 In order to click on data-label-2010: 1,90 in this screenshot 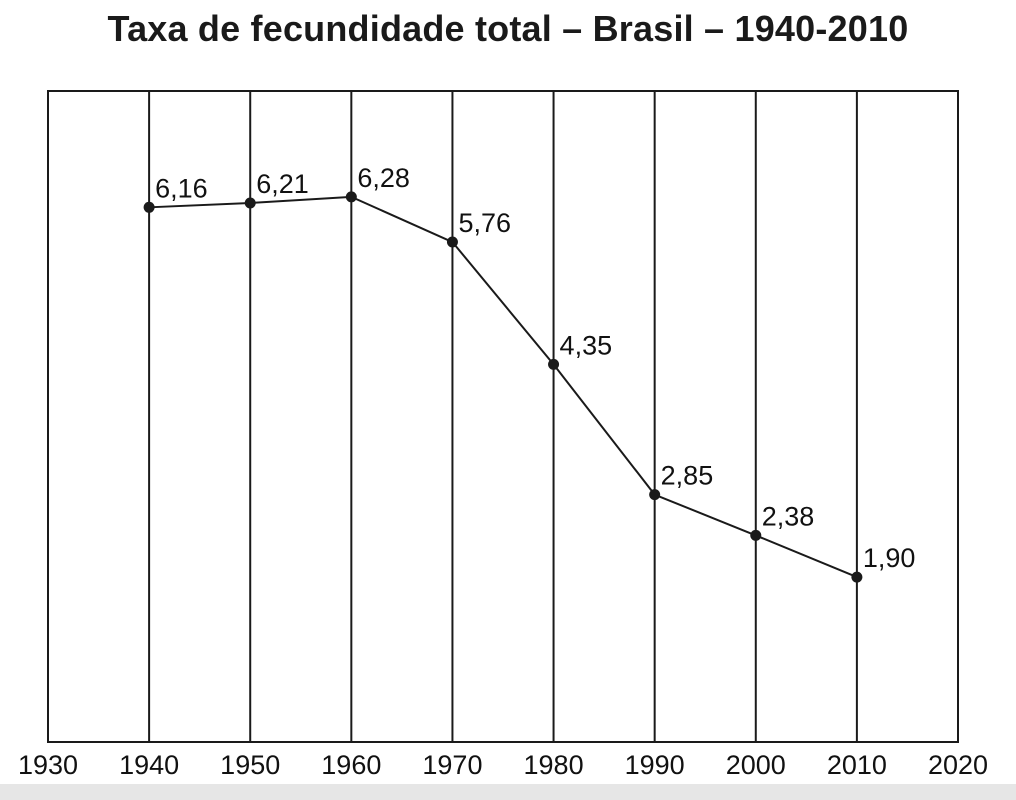, I will do `click(889, 558)`.